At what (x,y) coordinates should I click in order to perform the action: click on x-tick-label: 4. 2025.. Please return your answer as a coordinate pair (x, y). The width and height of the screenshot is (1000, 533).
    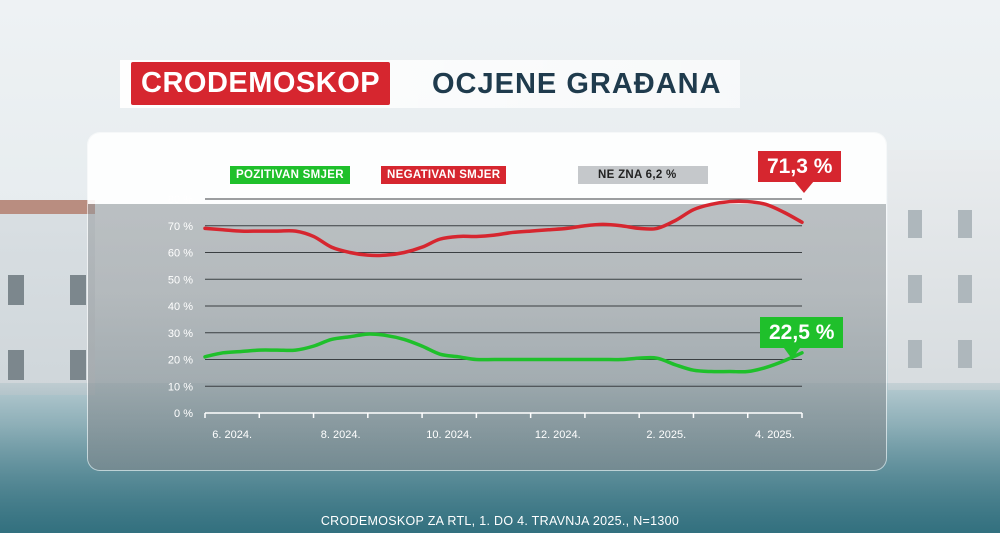
    Looking at the image, I should click on (775, 435).